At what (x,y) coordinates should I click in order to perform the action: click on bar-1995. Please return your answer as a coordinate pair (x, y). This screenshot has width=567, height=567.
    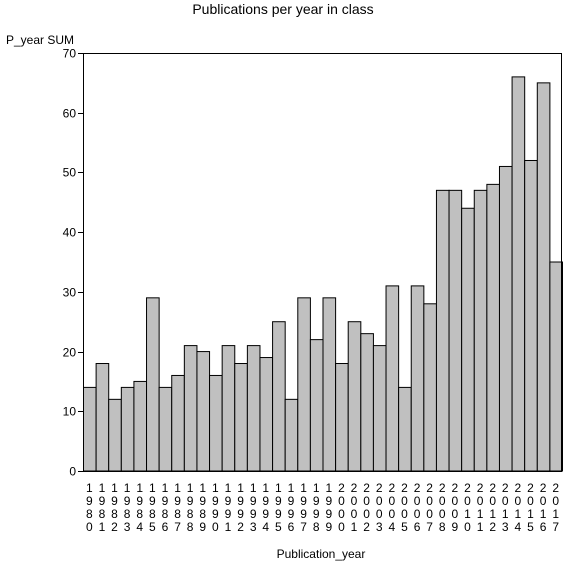
    Looking at the image, I should click on (279, 396).